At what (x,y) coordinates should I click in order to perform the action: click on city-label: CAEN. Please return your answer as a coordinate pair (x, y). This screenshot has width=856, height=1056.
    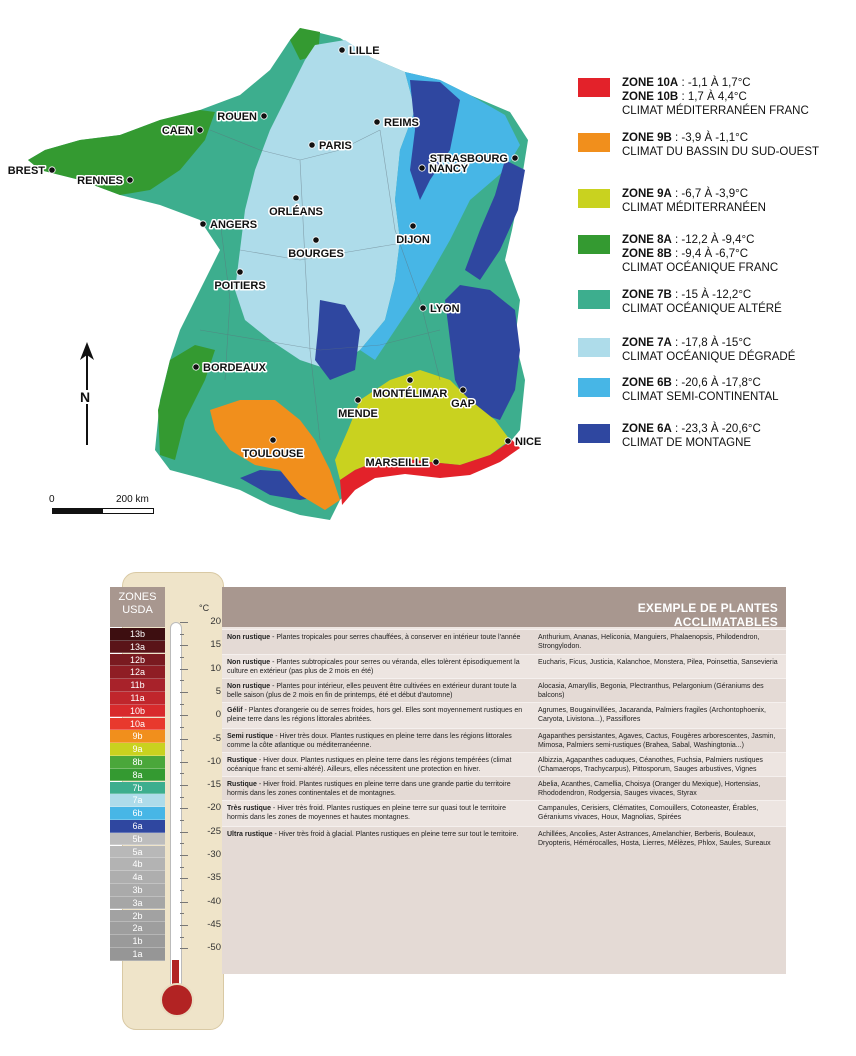
    Looking at the image, I should click on (177, 131).